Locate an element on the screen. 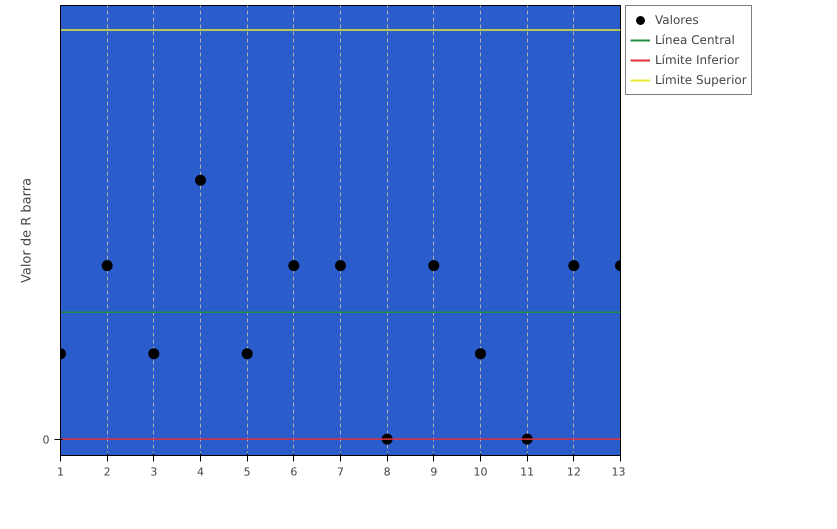 This screenshot has width=837, height=529. legend-label: Línea Central is located at coordinates (695, 40).